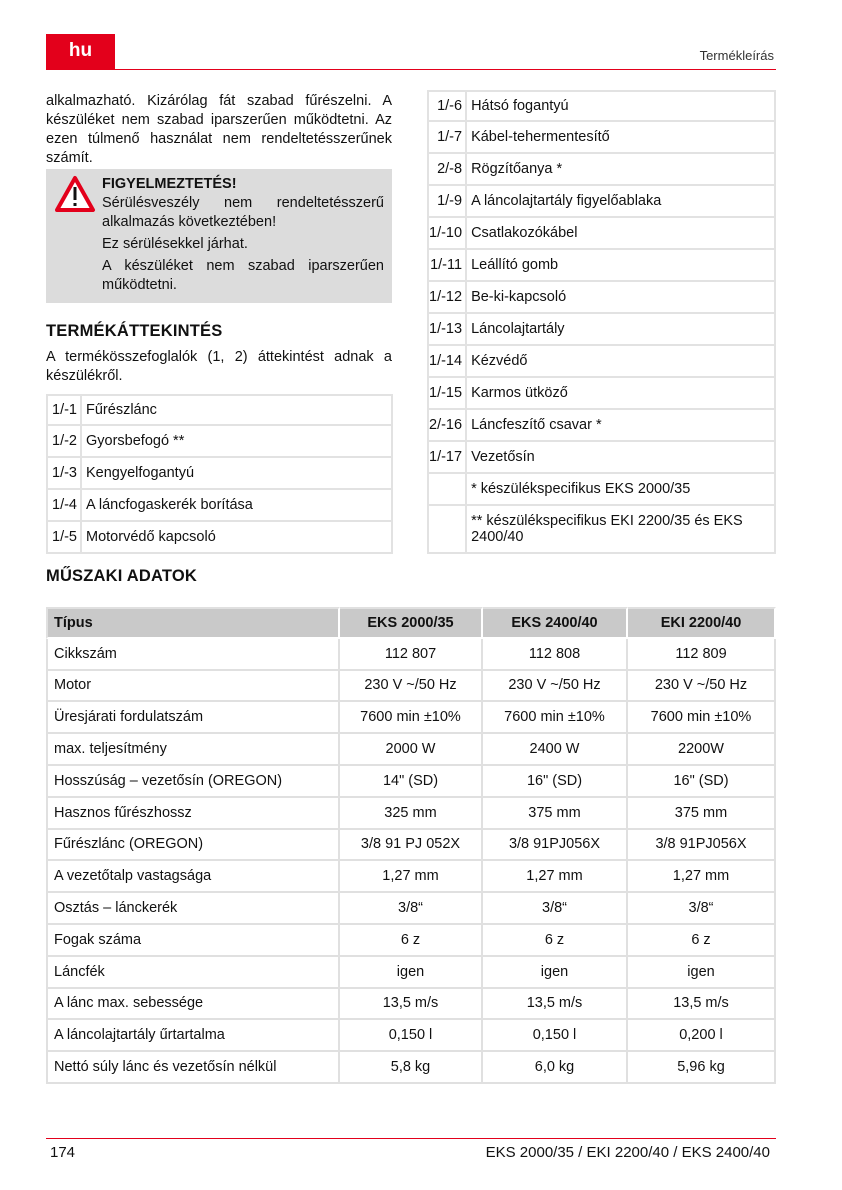 This screenshot has width=842, height=1190. I want to click on item-number: 1/-11, so click(447, 266).